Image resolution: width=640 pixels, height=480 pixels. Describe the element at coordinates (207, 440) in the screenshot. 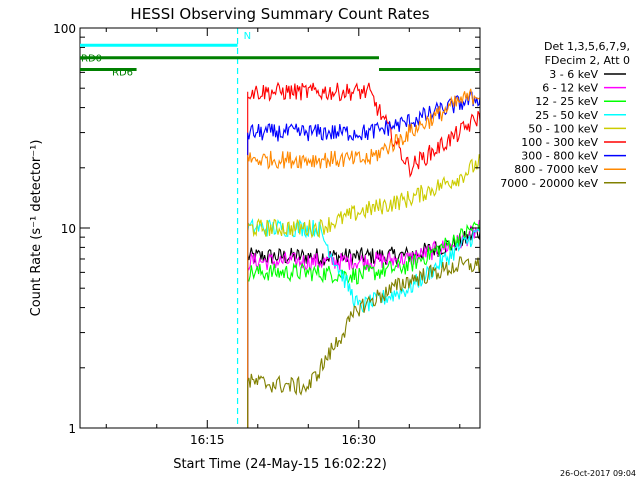

I see `x-tick-label-0: 16:15` at that location.